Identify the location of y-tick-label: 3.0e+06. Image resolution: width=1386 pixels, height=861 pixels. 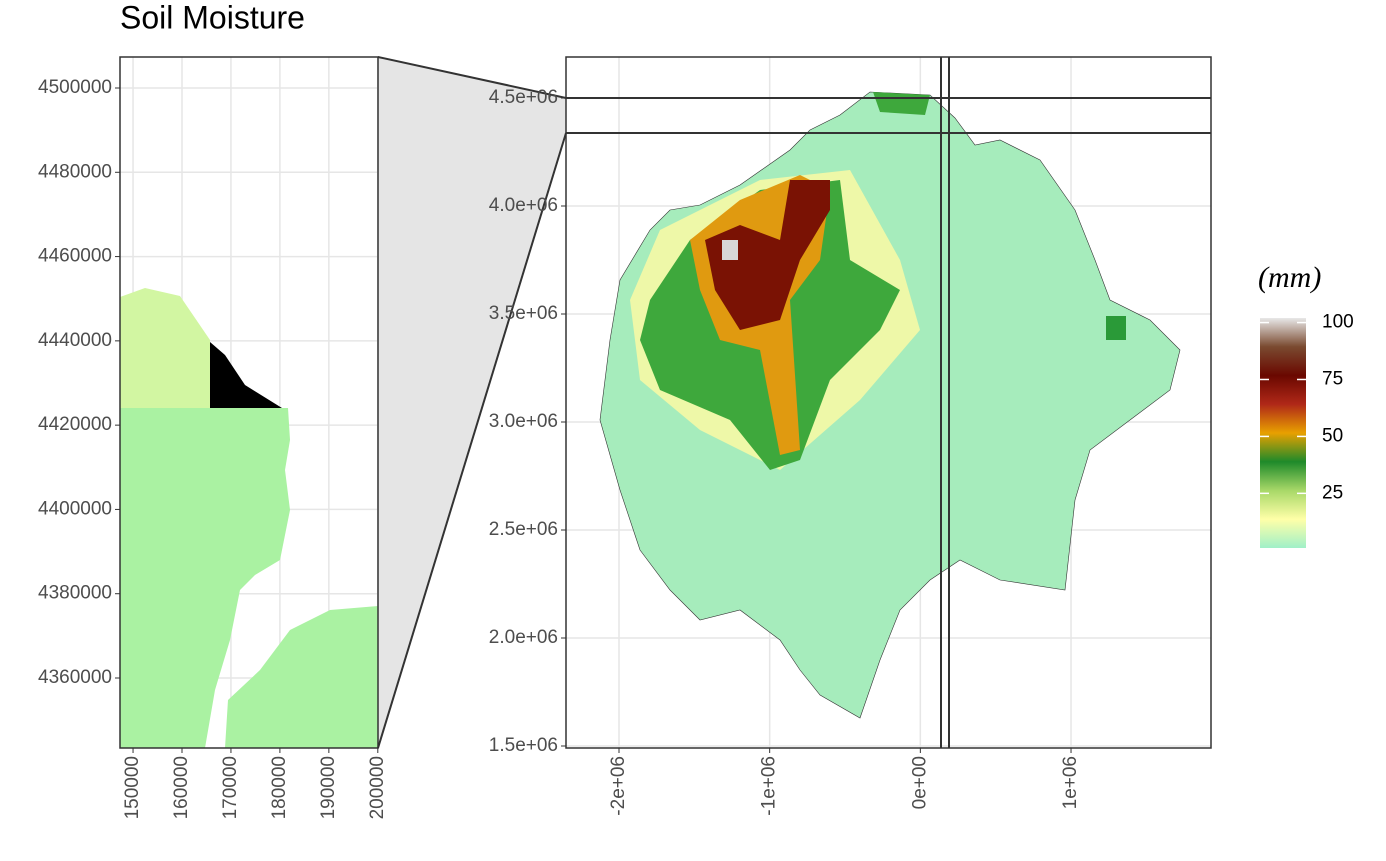
(523, 421).